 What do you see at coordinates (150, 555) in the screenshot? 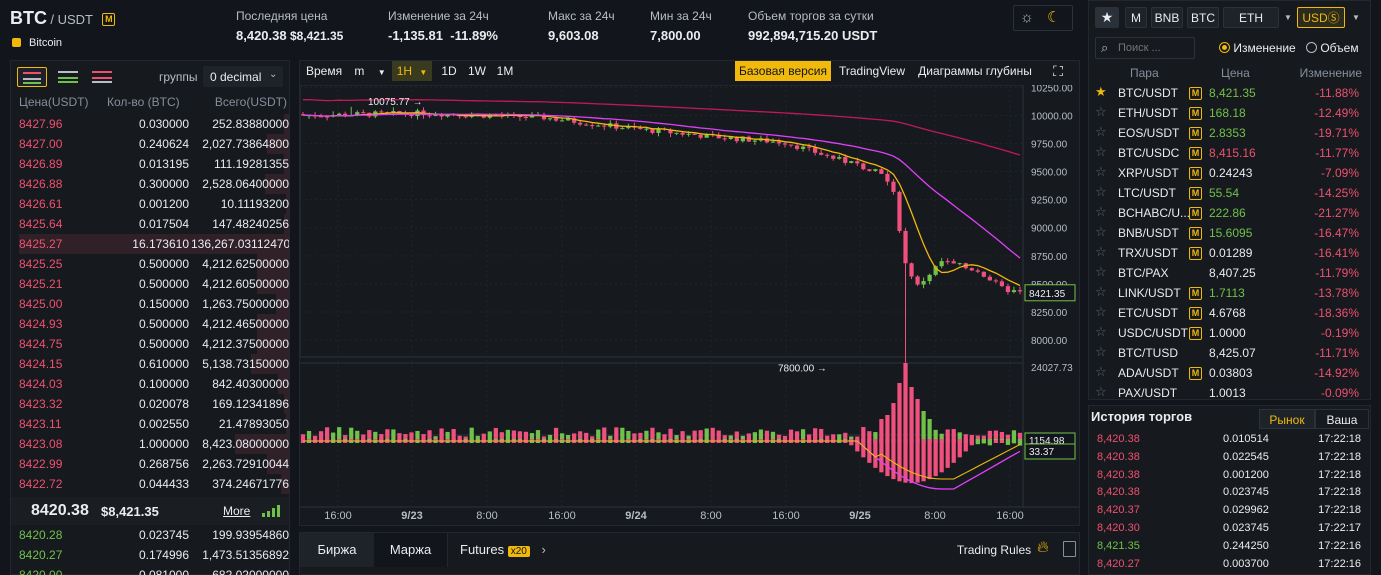
I see `bid-row: 8420.27 0.174996 1,473.51356892` at bounding box center [150, 555].